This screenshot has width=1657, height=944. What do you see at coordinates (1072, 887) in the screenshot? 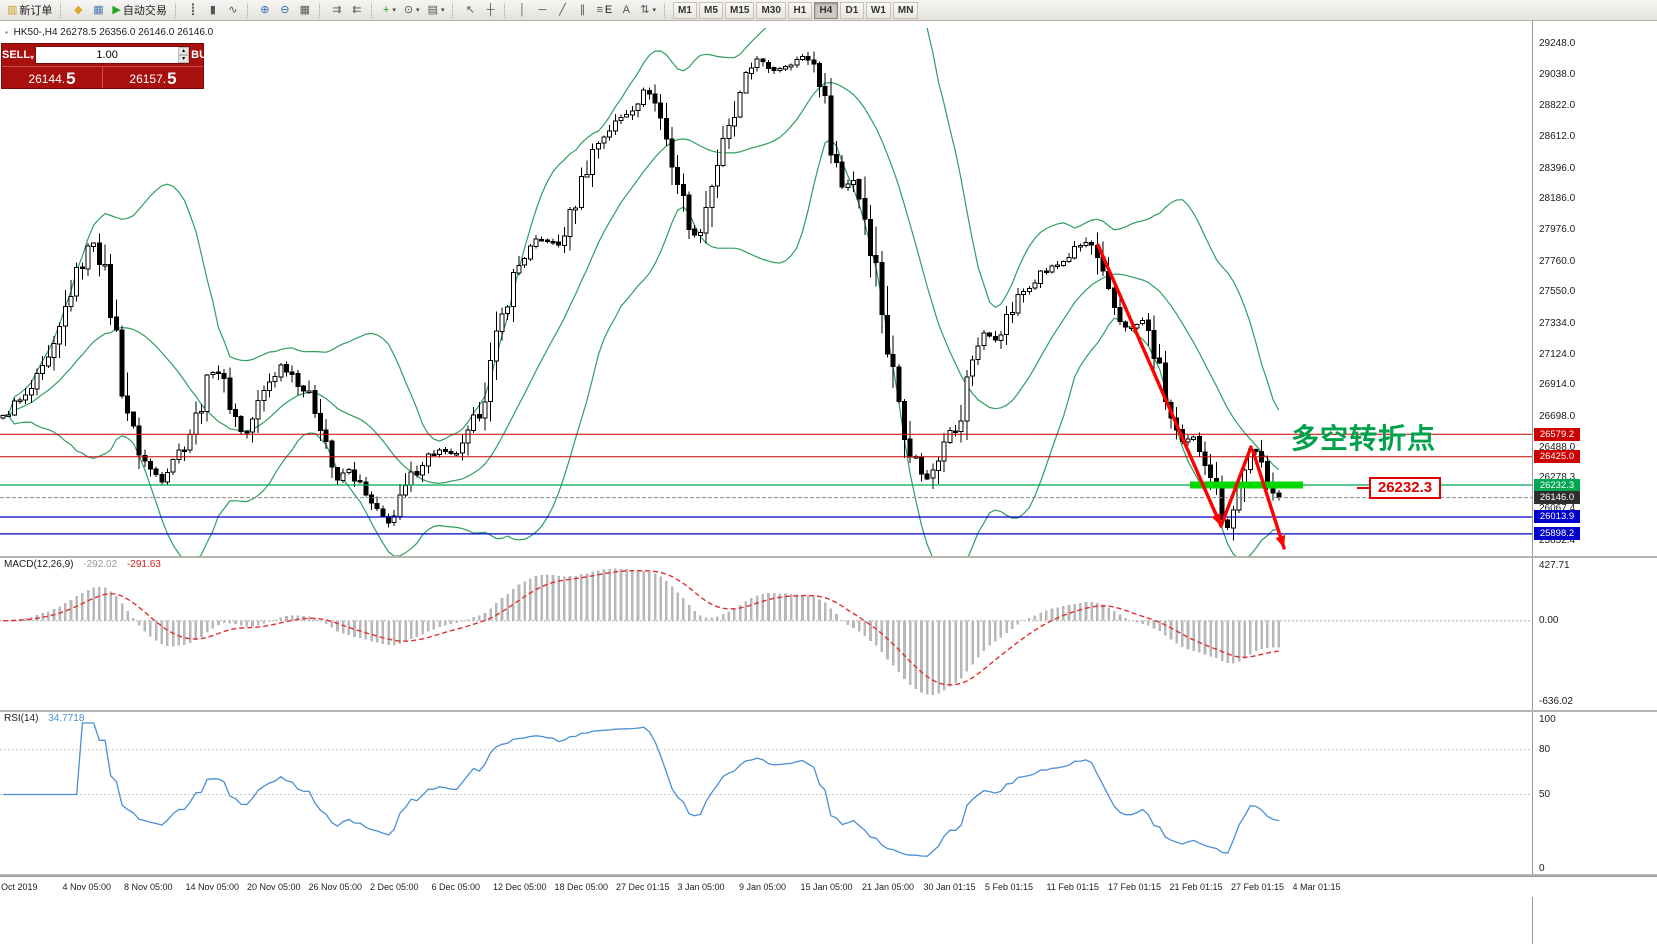
I see `time-axis-label: 11 Feb 01:15` at bounding box center [1072, 887].